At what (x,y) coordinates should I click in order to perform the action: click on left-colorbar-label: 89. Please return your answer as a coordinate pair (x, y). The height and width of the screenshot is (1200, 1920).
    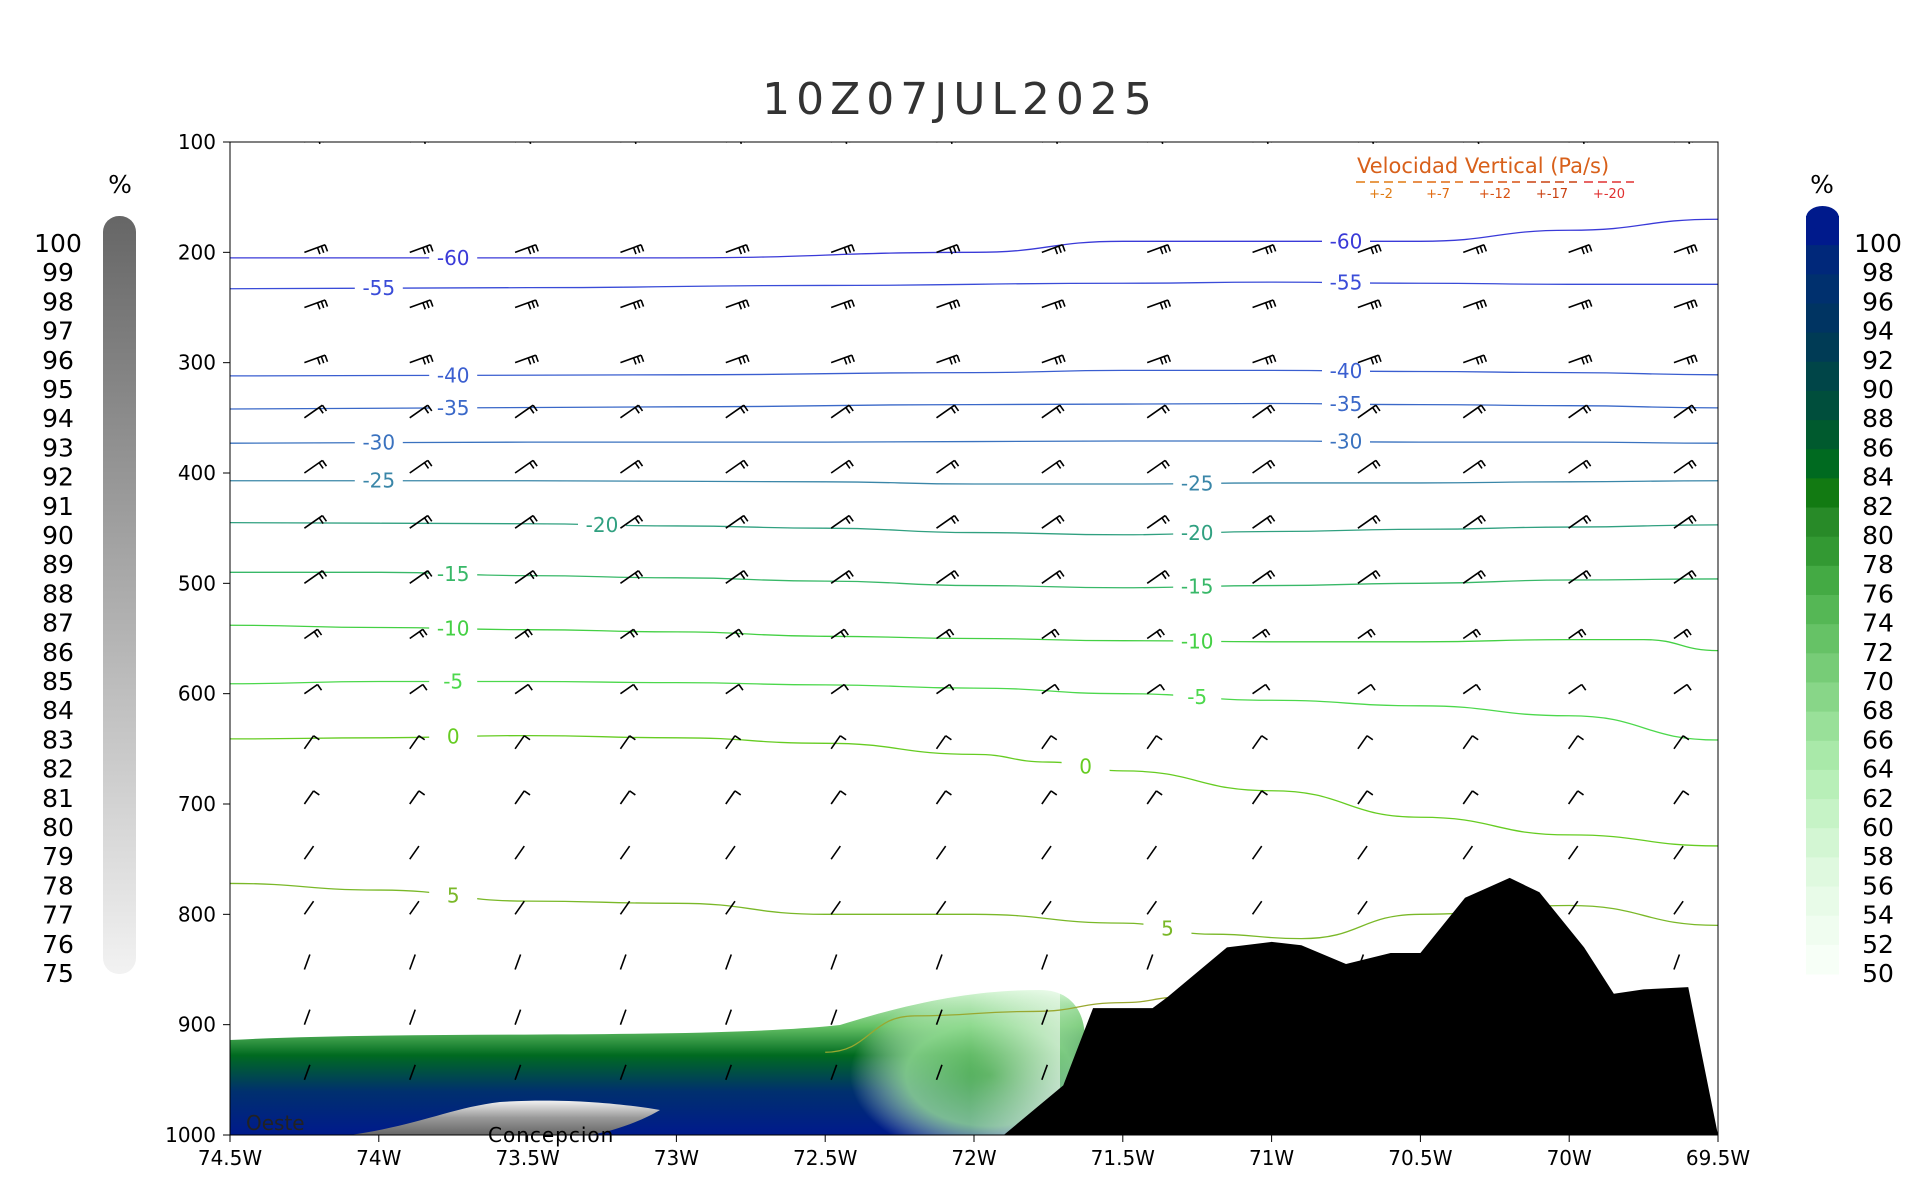
    Looking at the image, I should click on (58, 564).